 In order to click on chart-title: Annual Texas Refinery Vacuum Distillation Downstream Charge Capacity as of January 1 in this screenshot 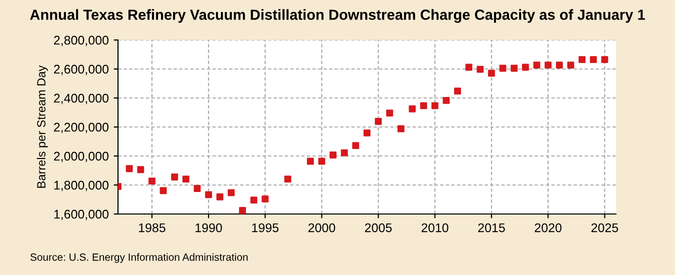, I will do `click(337, 16)`.